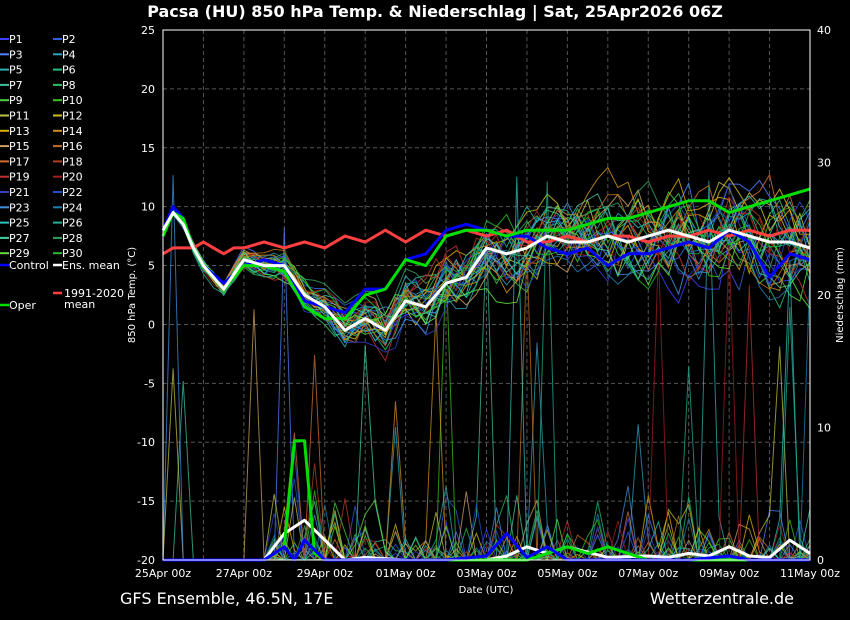 Image resolution: width=850 pixels, height=620 pixels. Describe the element at coordinates (148, 207) in the screenshot. I see `y-tick-label: 10` at that location.